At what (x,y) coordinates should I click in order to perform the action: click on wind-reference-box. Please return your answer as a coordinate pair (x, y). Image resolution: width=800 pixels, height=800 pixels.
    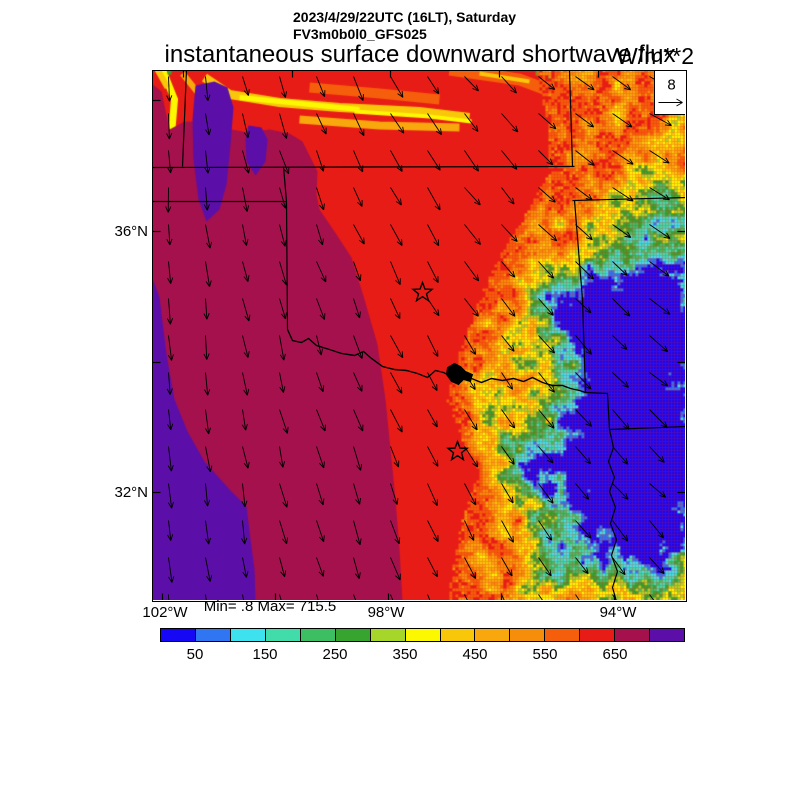
    Looking at the image, I should click on (669, 93).